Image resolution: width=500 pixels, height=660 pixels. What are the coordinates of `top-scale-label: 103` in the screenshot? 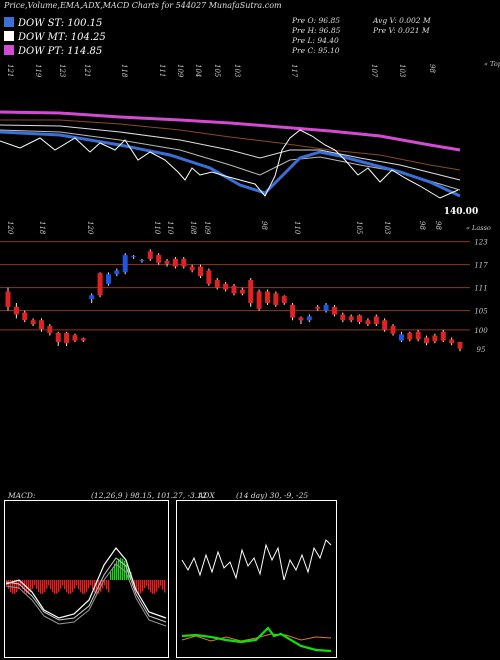 It's located at (402, 71).